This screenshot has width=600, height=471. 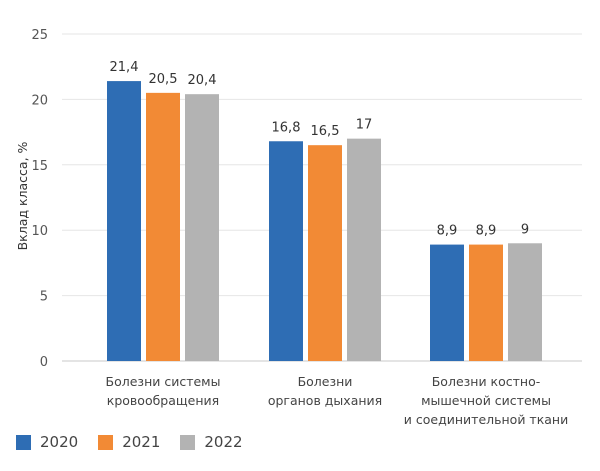 What do you see at coordinates (39, 35) in the screenshot?
I see `y-tick-label: 25` at bounding box center [39, 35].